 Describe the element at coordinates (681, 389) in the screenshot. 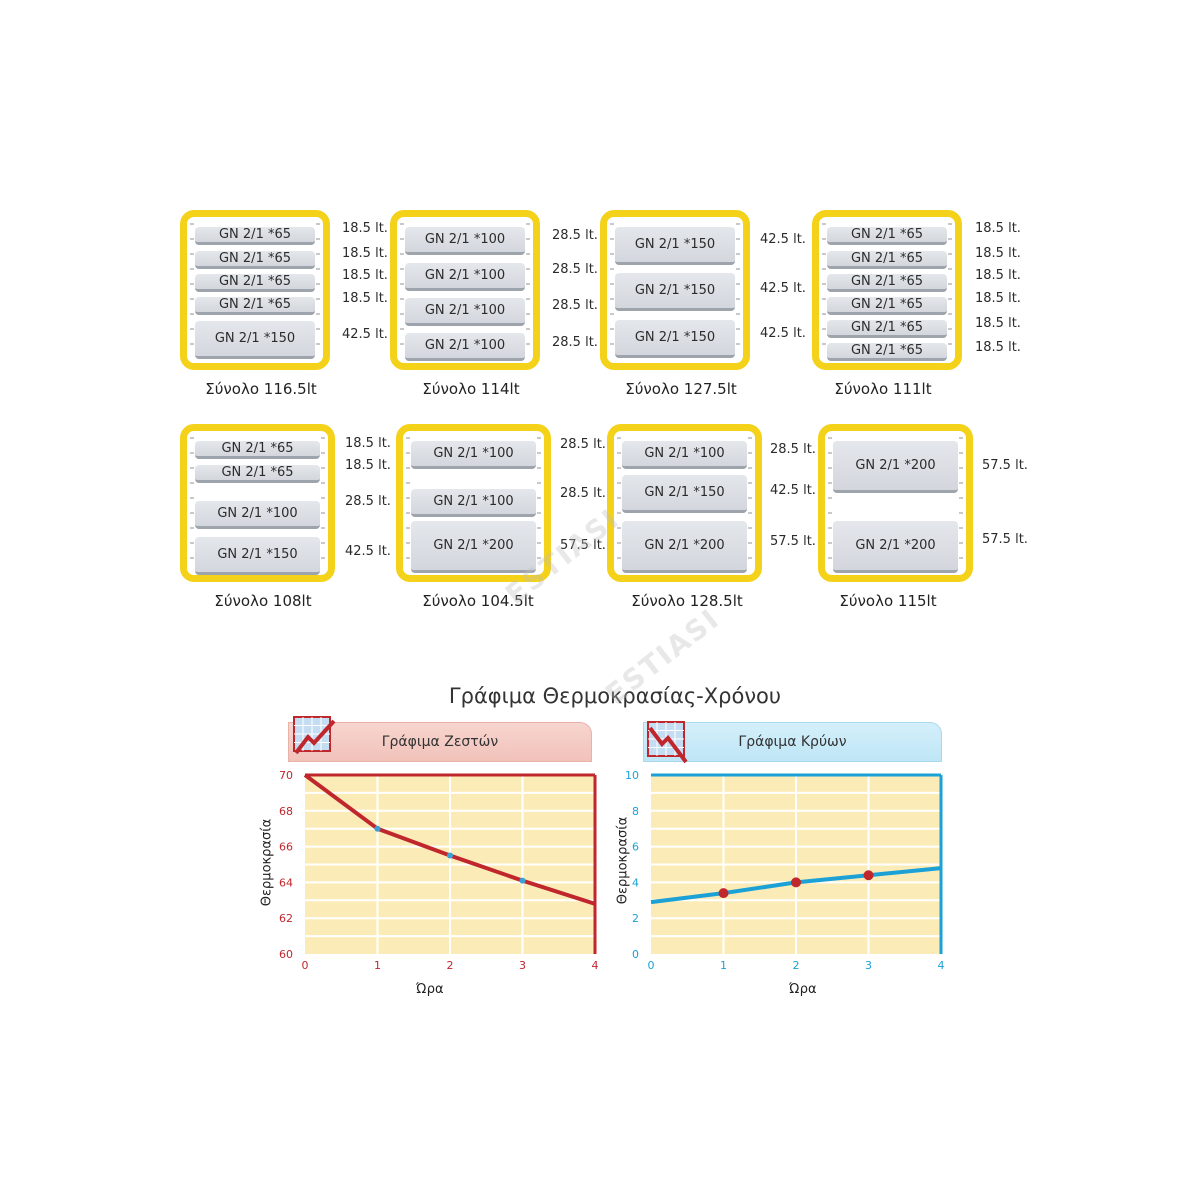

I see `container-total: Σύνολο 127.5lt` at that location.